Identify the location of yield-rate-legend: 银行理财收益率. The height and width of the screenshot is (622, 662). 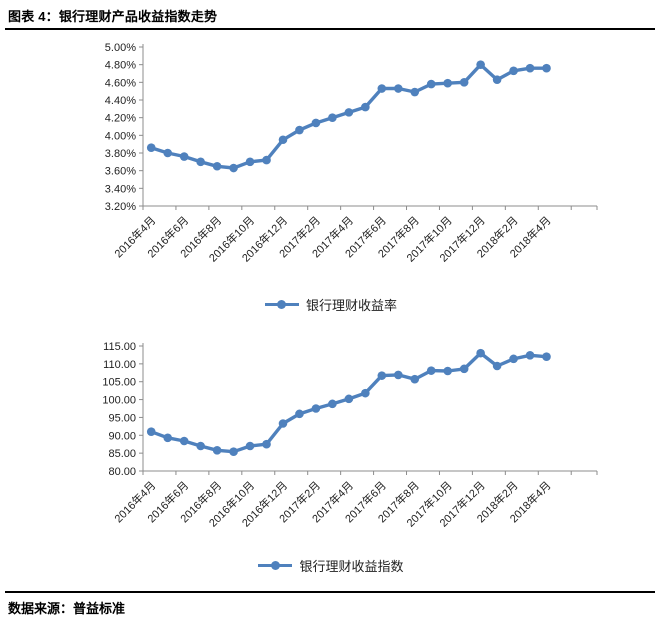
(331, 304).